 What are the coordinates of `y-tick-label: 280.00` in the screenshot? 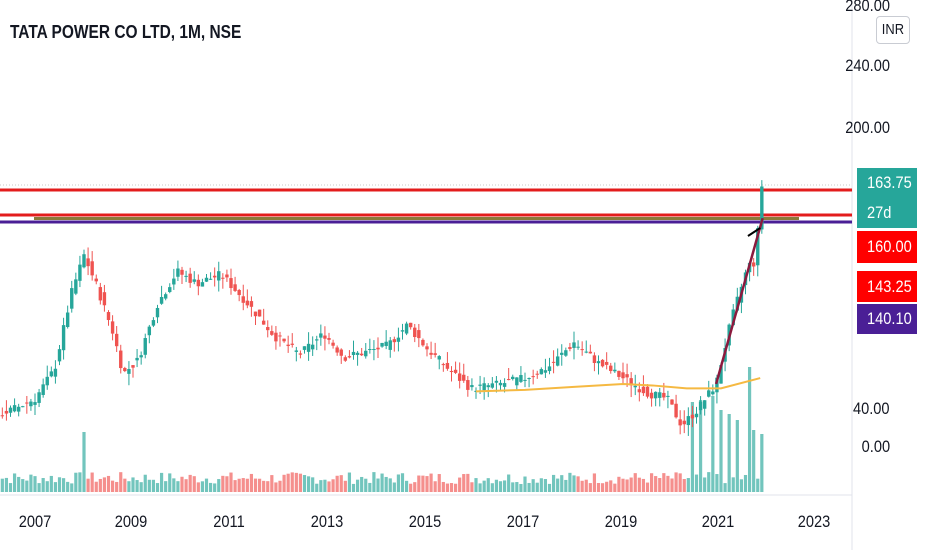 It's located at (867, 7).